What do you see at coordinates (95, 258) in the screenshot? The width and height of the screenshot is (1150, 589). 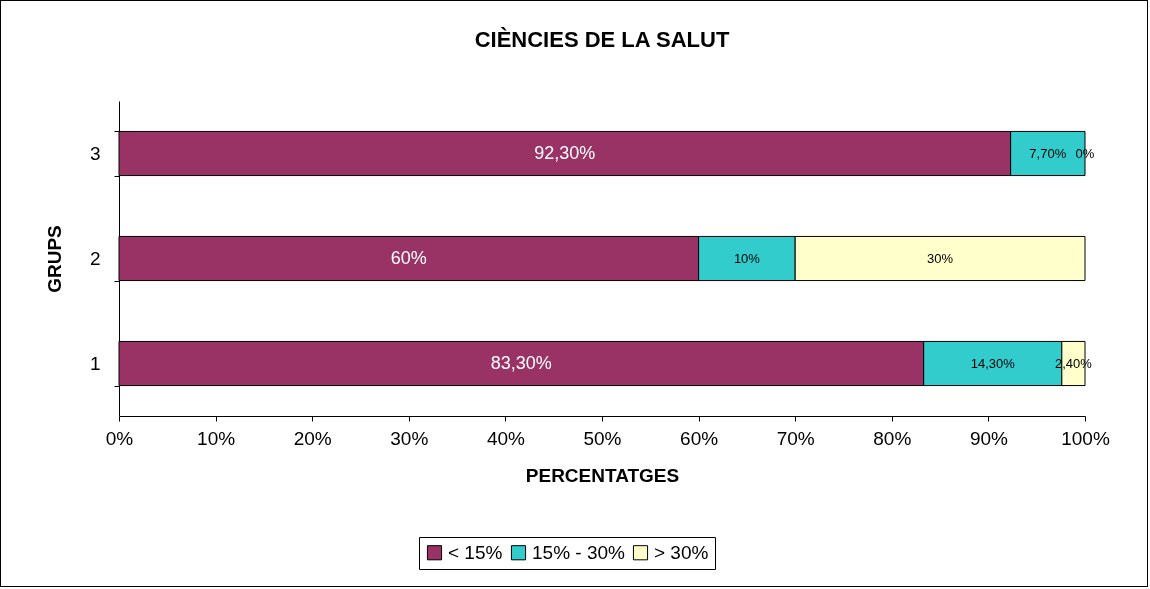 I see `y-tick-label: 2` at bounding box center [95, 258].